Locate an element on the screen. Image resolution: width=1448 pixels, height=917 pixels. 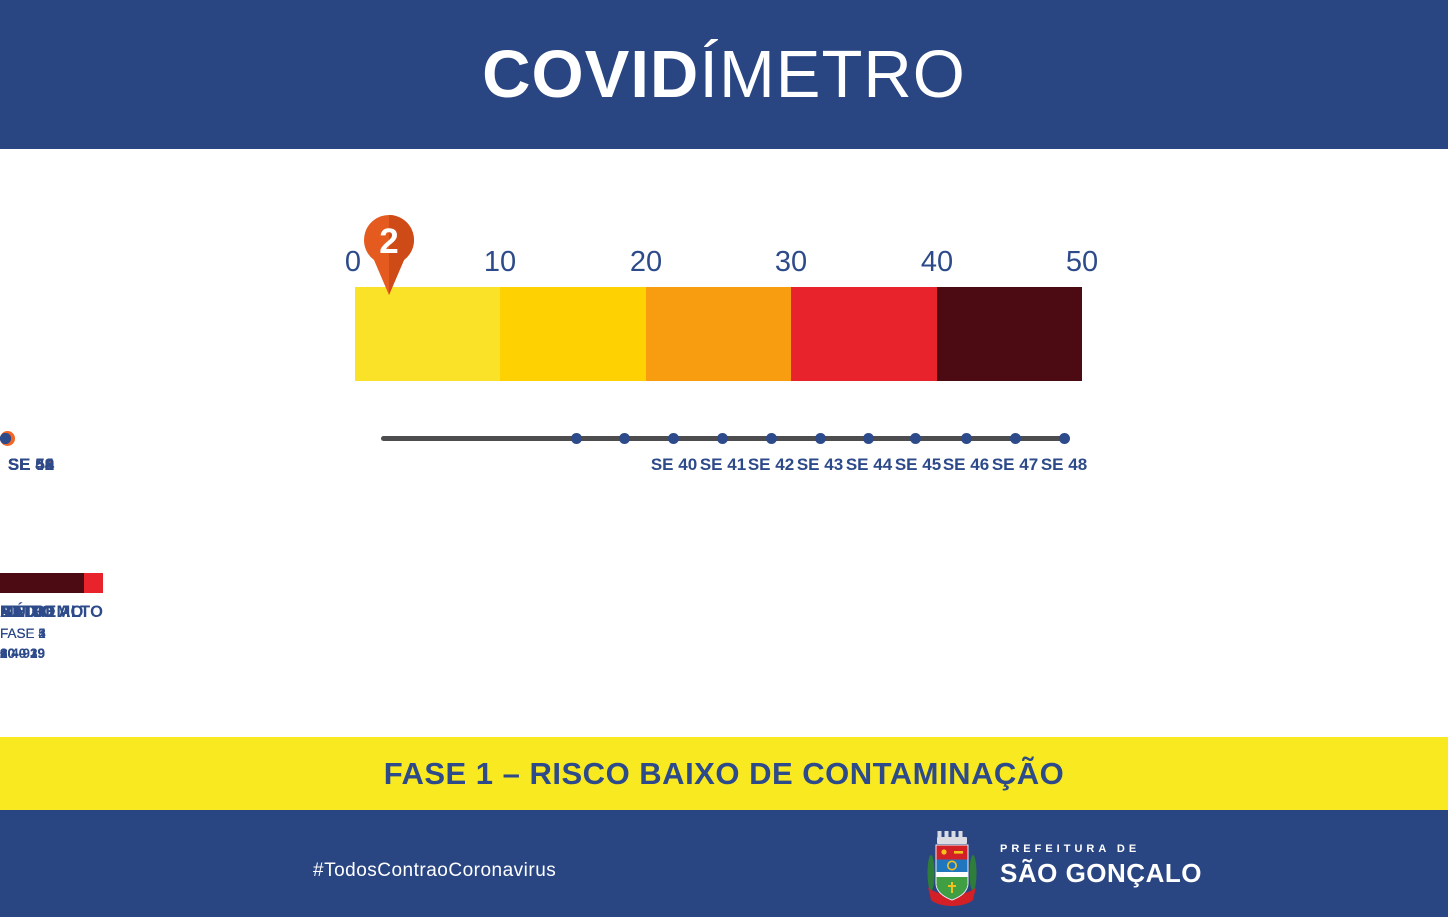
gauge-tick-10: 10 is located at coordinates (500, 262).